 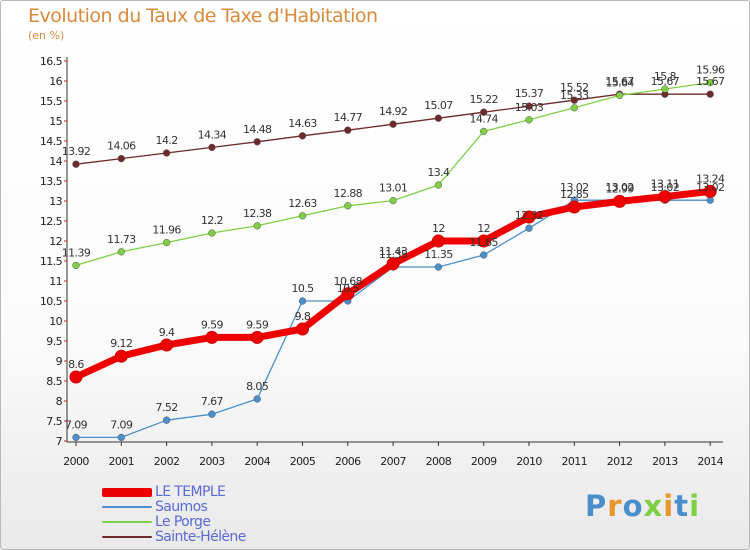 I want to click on data-label: 12.32, so click(x=529, y=215).